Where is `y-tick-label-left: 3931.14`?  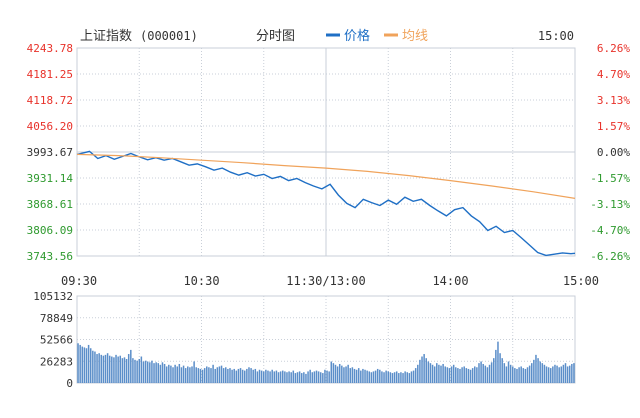
y-tick-label-left: 3931.14 is located at coordinates (50, 178).